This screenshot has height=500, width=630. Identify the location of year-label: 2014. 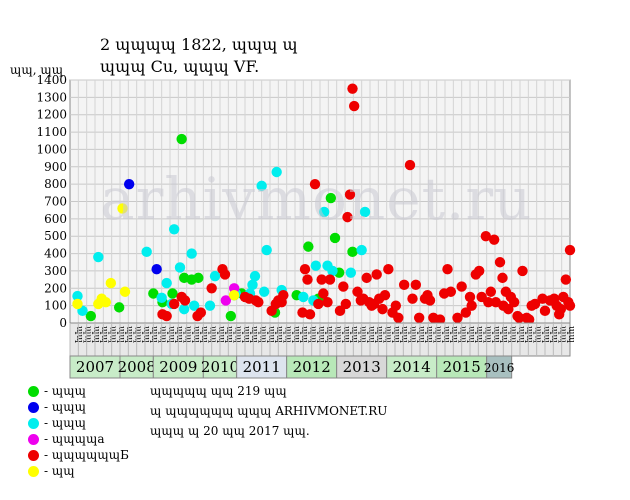
(412, 367).